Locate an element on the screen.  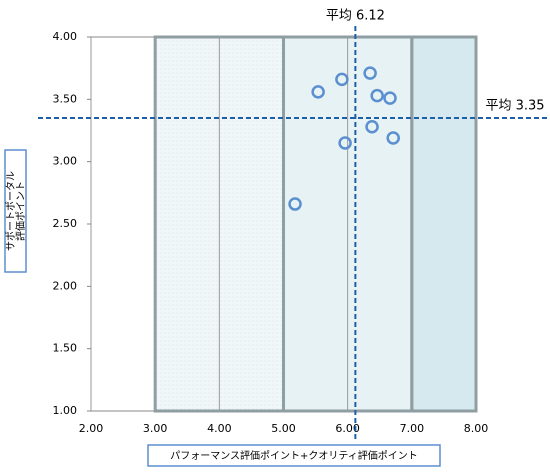
region is located at coordinates (443, 224).